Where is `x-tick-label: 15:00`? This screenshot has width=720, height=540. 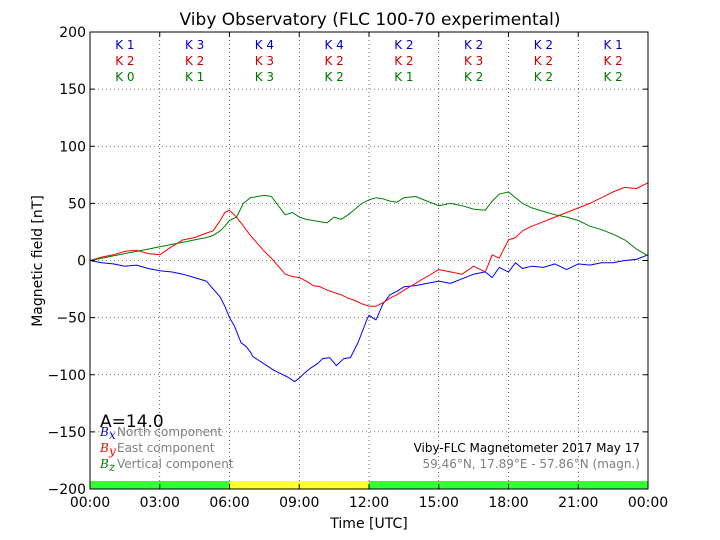
x-tick-label: 15:00 is located at coordinates (439, 503).